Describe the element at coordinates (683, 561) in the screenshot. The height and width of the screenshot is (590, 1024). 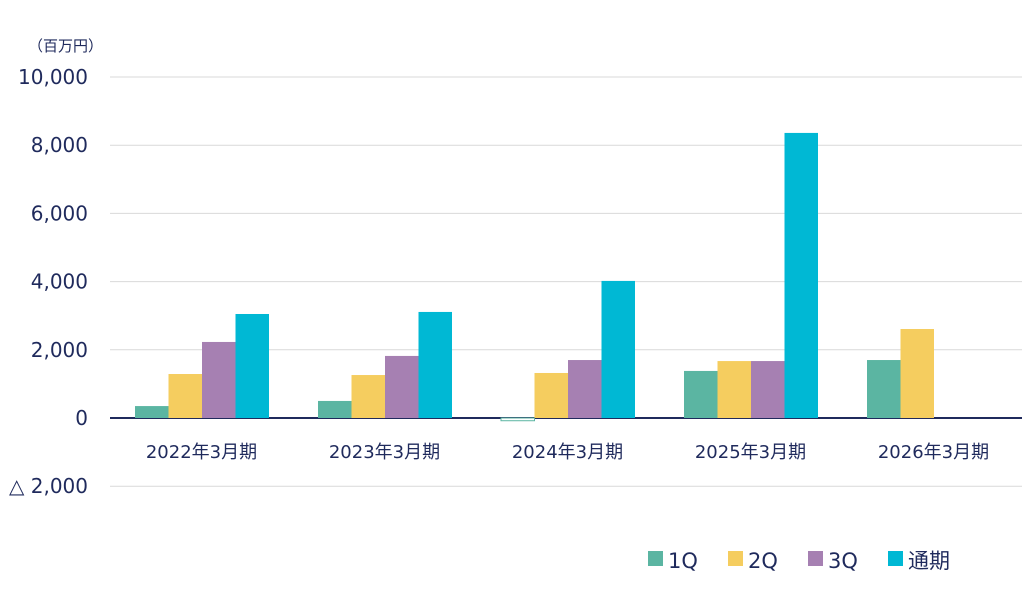
I see `legend-label: 1Q` at that location.